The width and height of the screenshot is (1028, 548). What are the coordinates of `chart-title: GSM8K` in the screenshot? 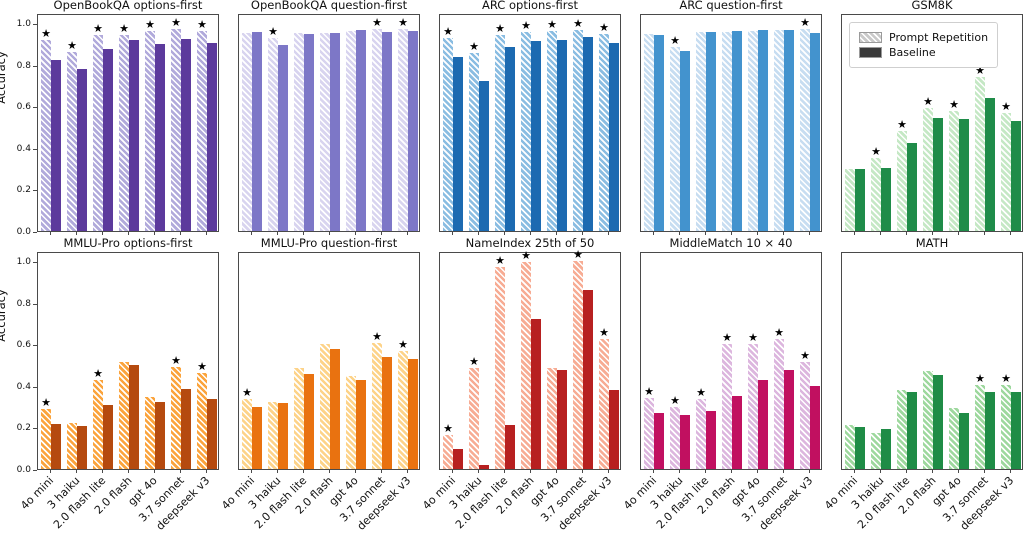 It's located at (932, 6).